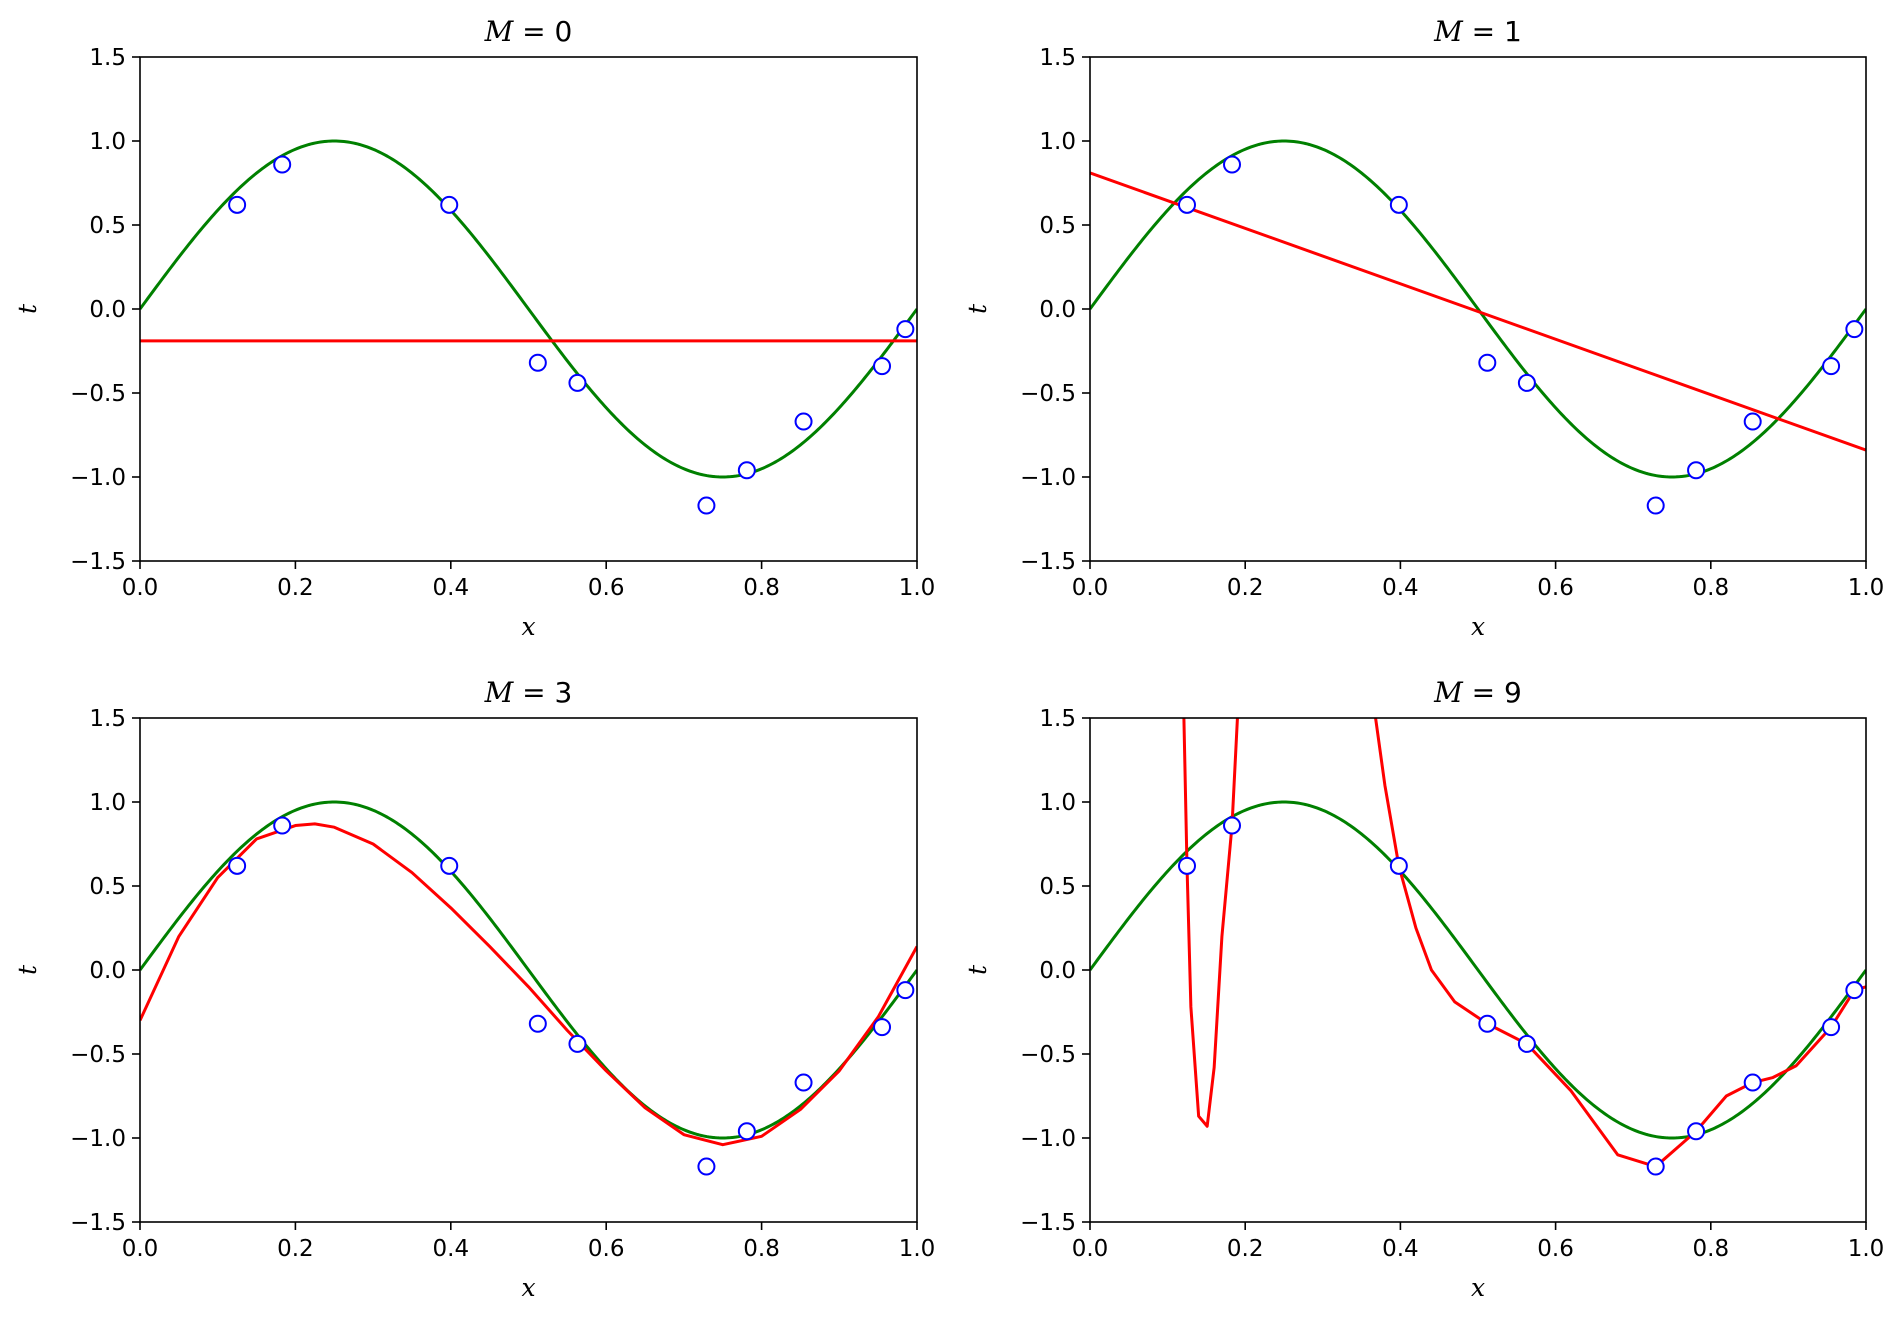 This screenshot has width=1898, height=1318. Describe the element at coordinates (528, 31) in the screenshot. I see `subplot-title: M = 0` at that location.